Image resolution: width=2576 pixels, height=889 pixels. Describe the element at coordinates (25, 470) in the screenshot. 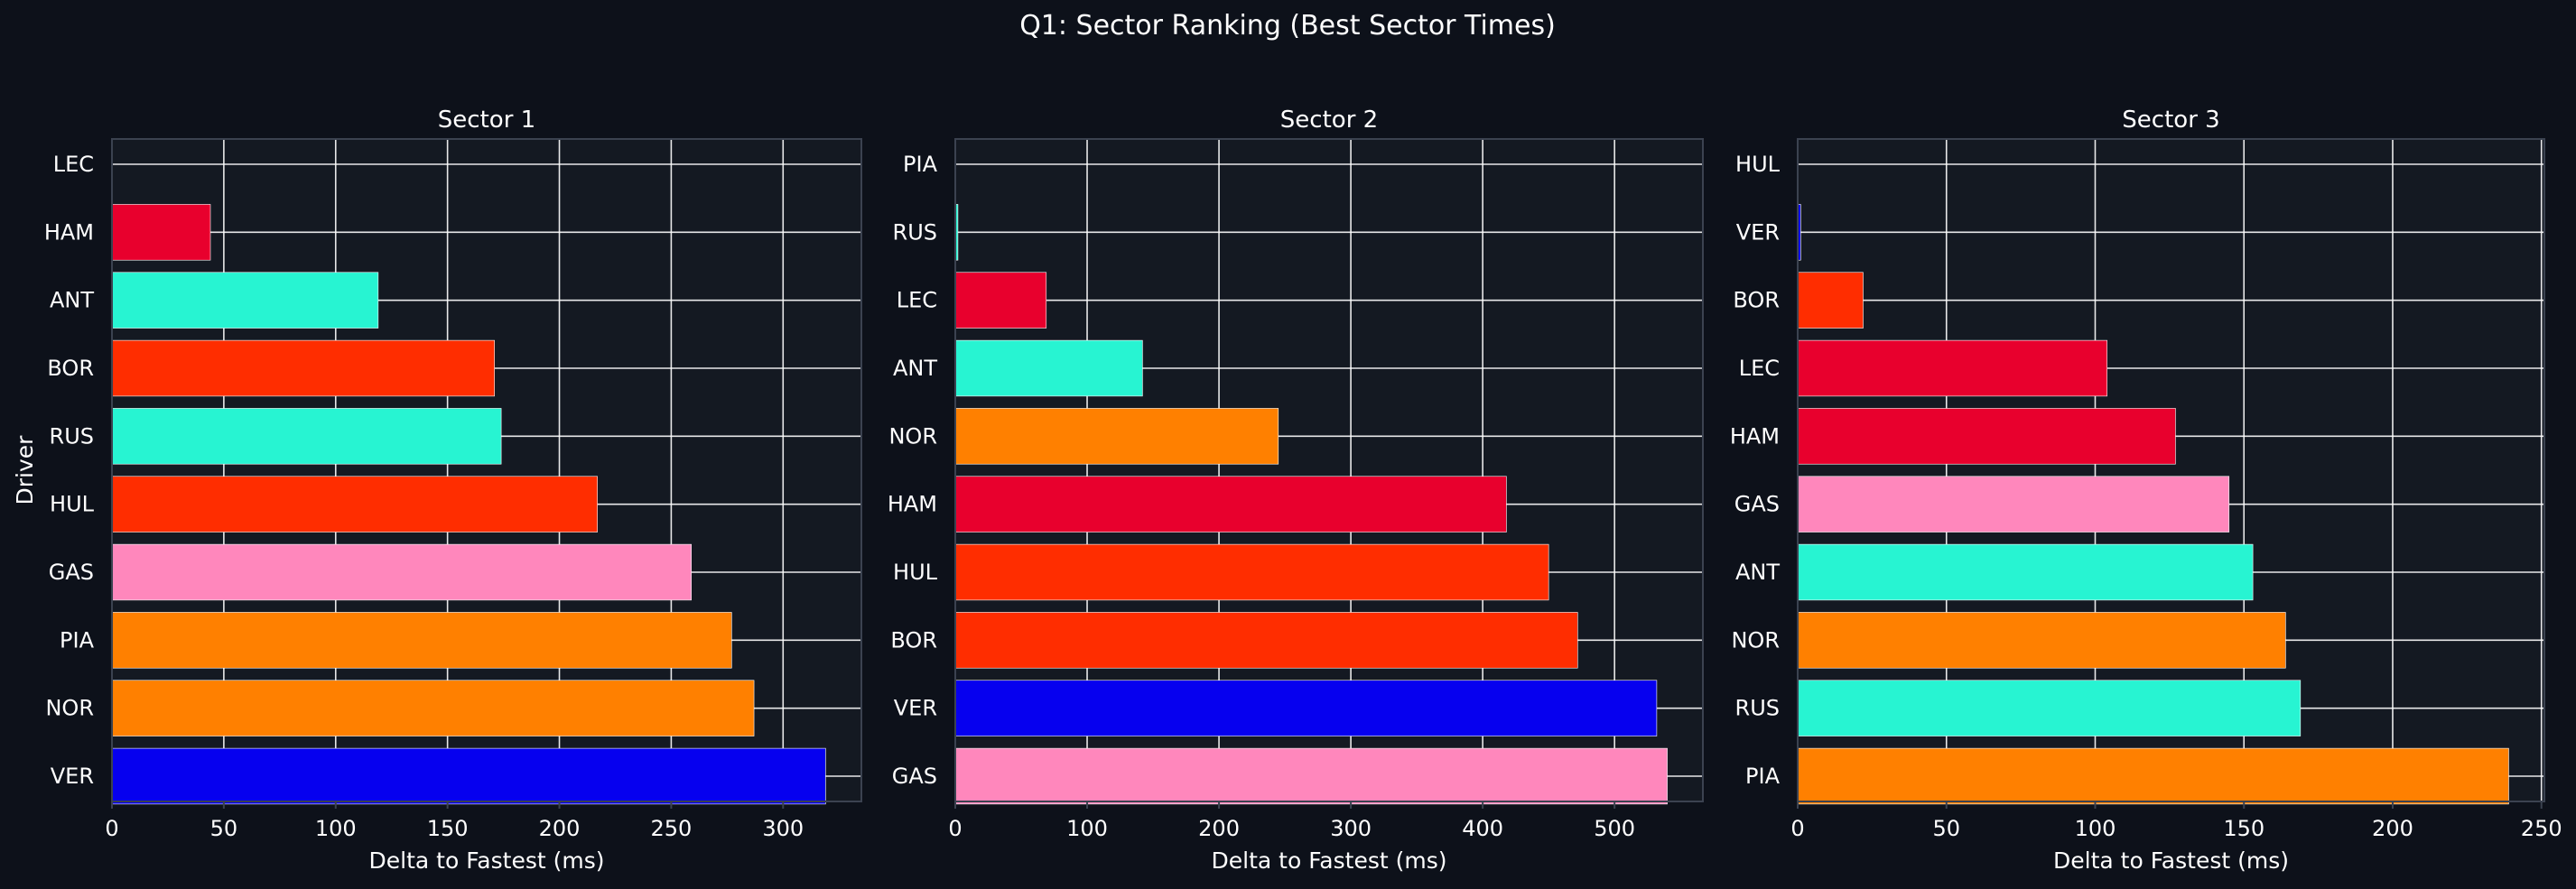

I see `y-axis-label: Driver` at that location.